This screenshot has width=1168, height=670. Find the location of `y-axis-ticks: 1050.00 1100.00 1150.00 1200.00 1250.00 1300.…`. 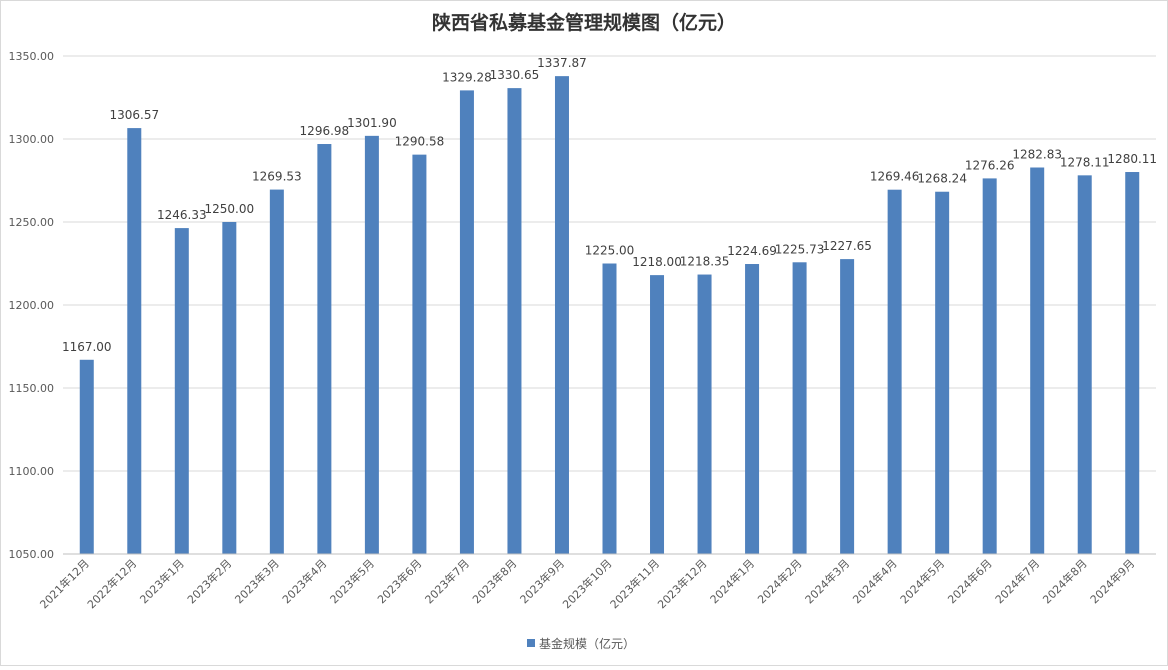

y-axis-ticks: 1050.00 1100.00 1150.00 1200.00 1250.00 1300.… is located at coordinates (32, 305).